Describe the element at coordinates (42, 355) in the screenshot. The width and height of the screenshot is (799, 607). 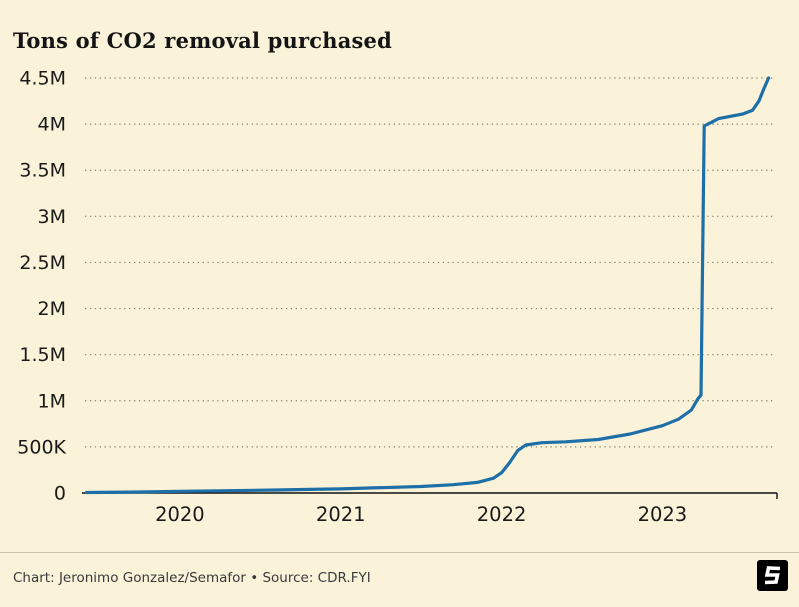
I see `y-tick-label: 1.5M` at that location.